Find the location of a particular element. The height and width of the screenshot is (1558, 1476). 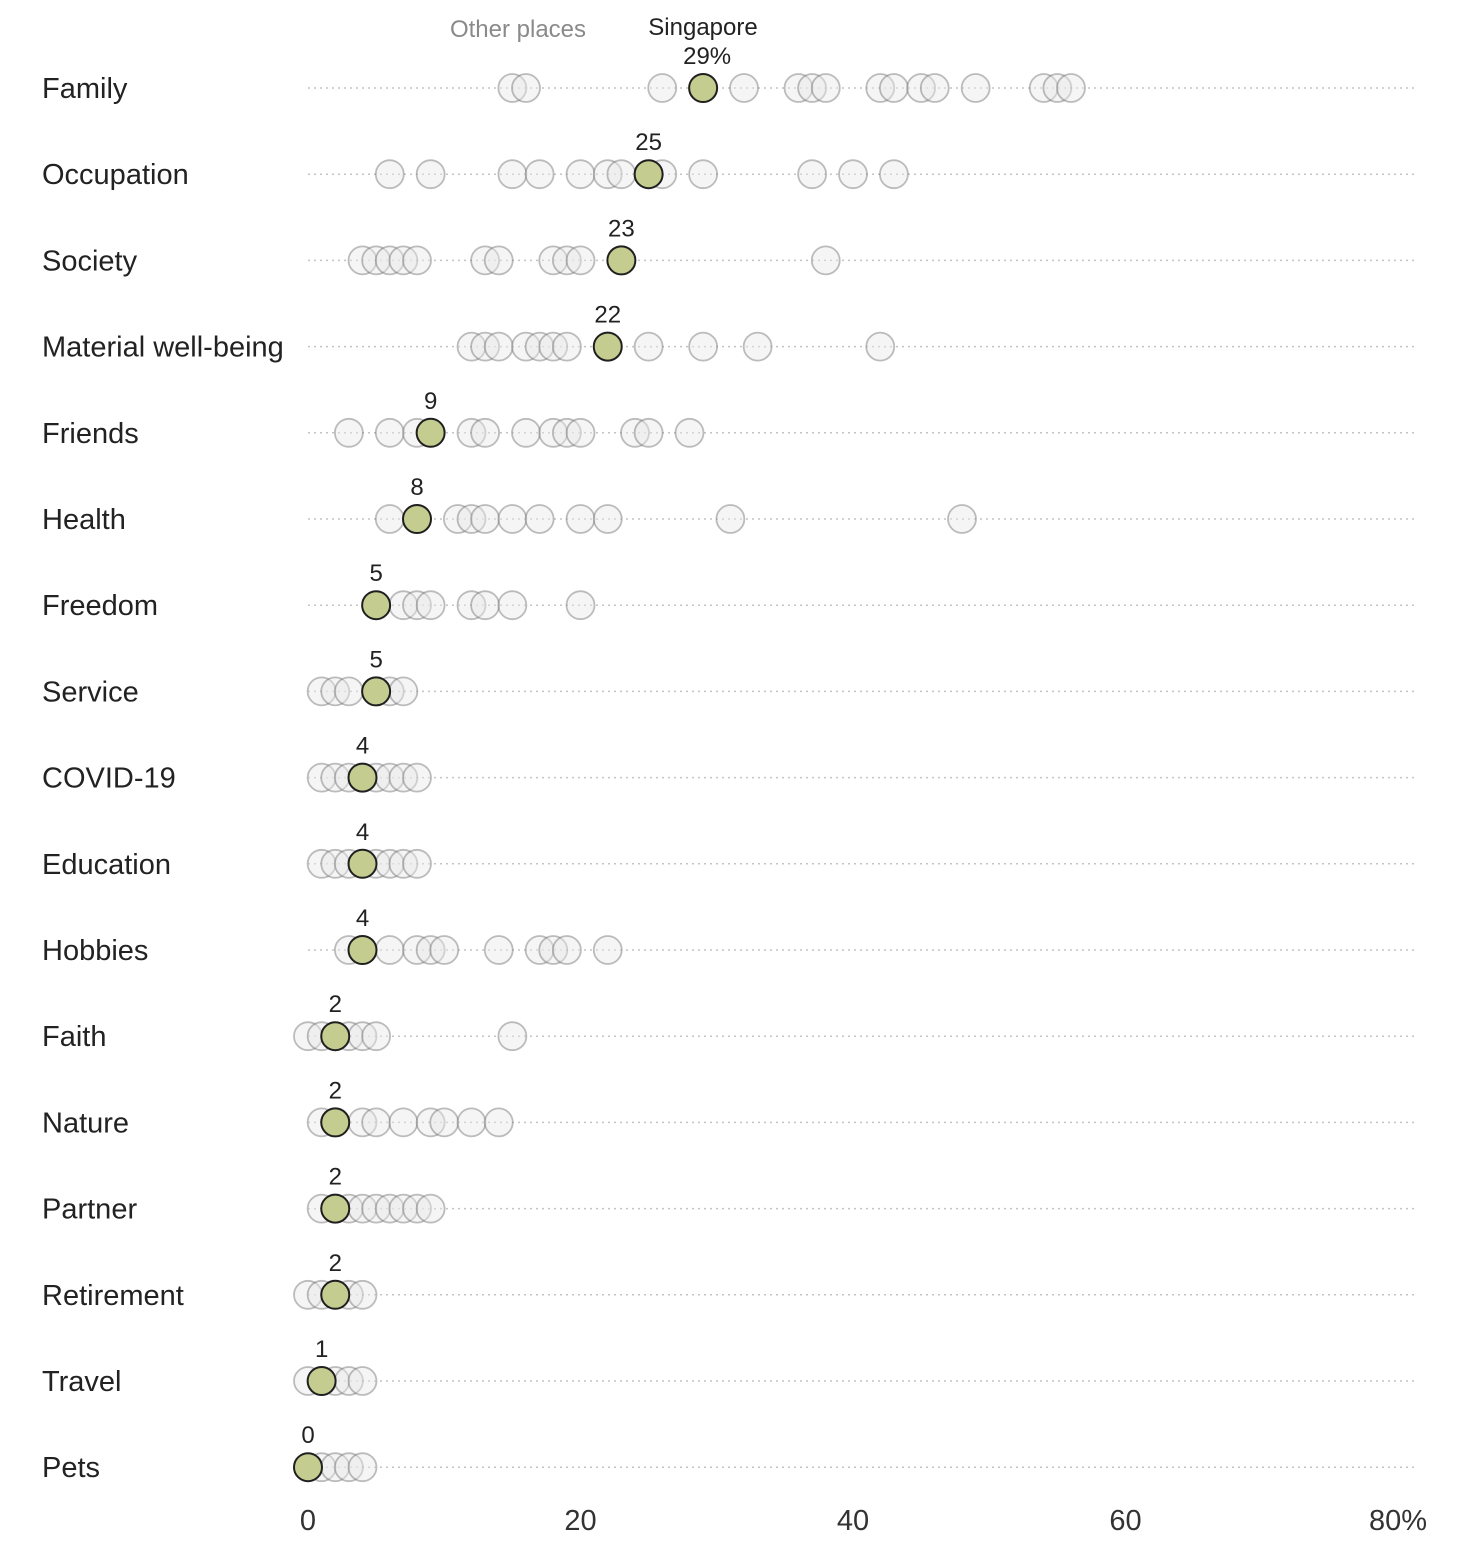

category-label: COVID-19 is located at coordinates (109, 779).